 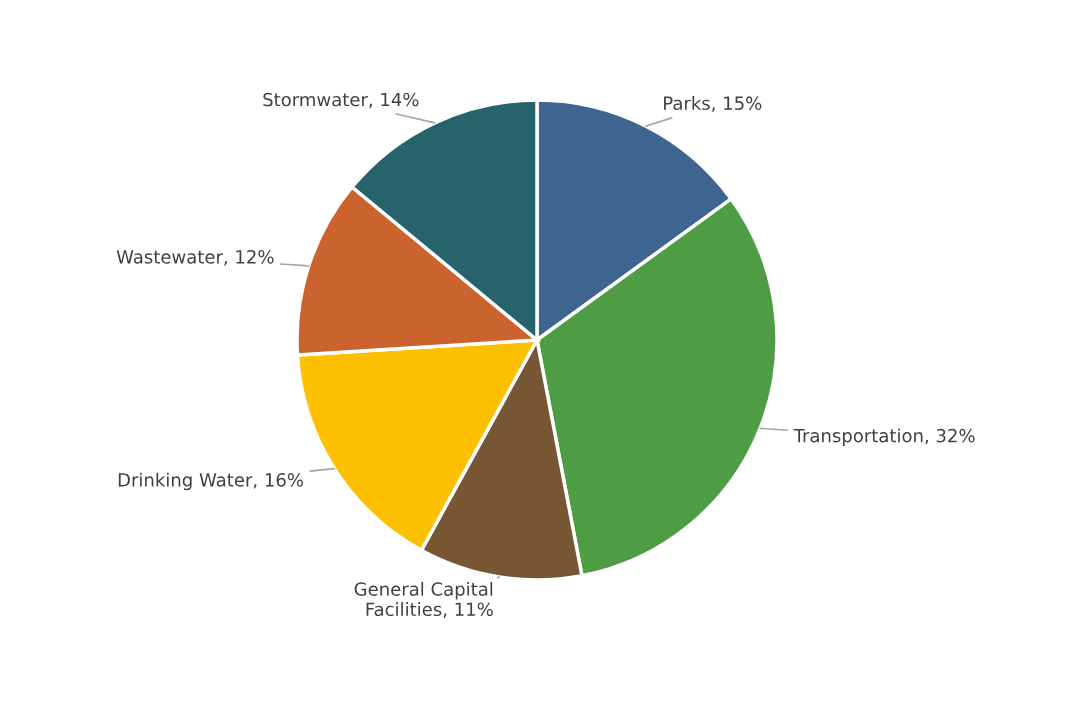 I want to click on slice-label: Stormwater, 14%, so click(x=341, y=100).